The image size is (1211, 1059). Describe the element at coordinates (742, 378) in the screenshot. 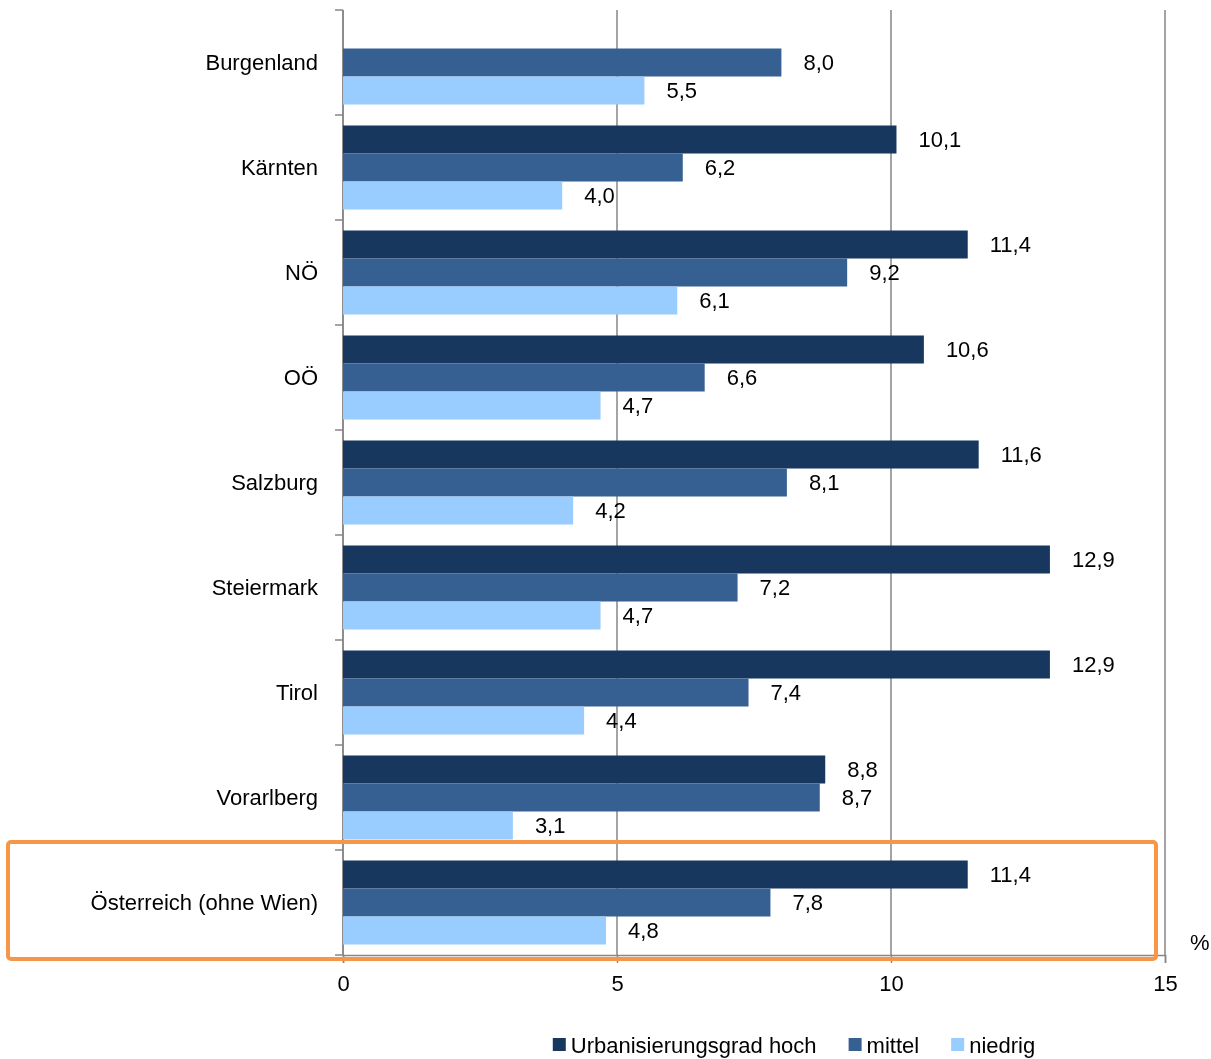

I see `data-label: 6,6` at that location.